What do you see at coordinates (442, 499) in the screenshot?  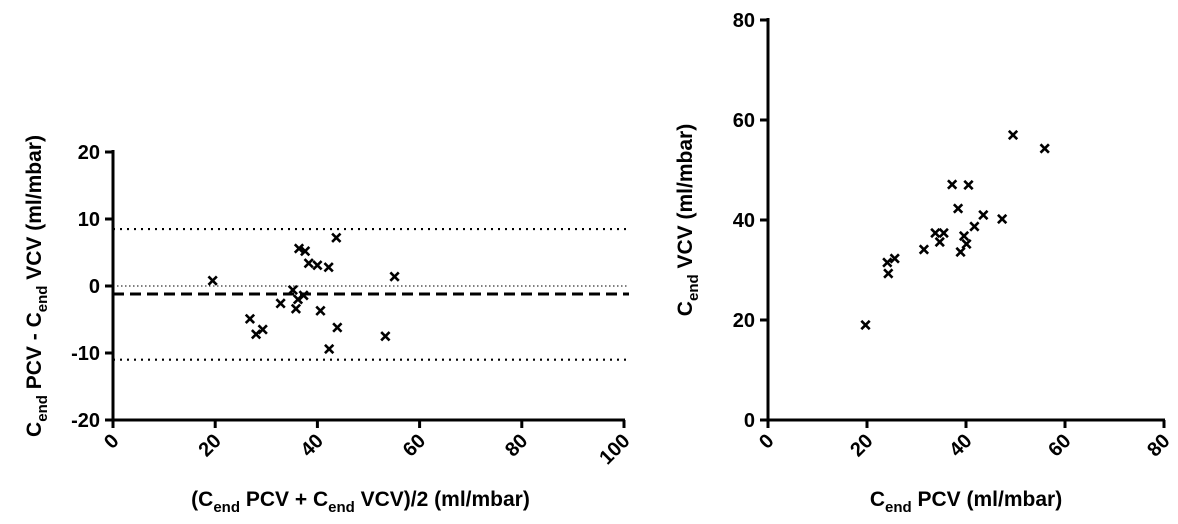 I see `axis-label-part: VCV)/2 (ml/mbar)` at bounding box center [442, 499].